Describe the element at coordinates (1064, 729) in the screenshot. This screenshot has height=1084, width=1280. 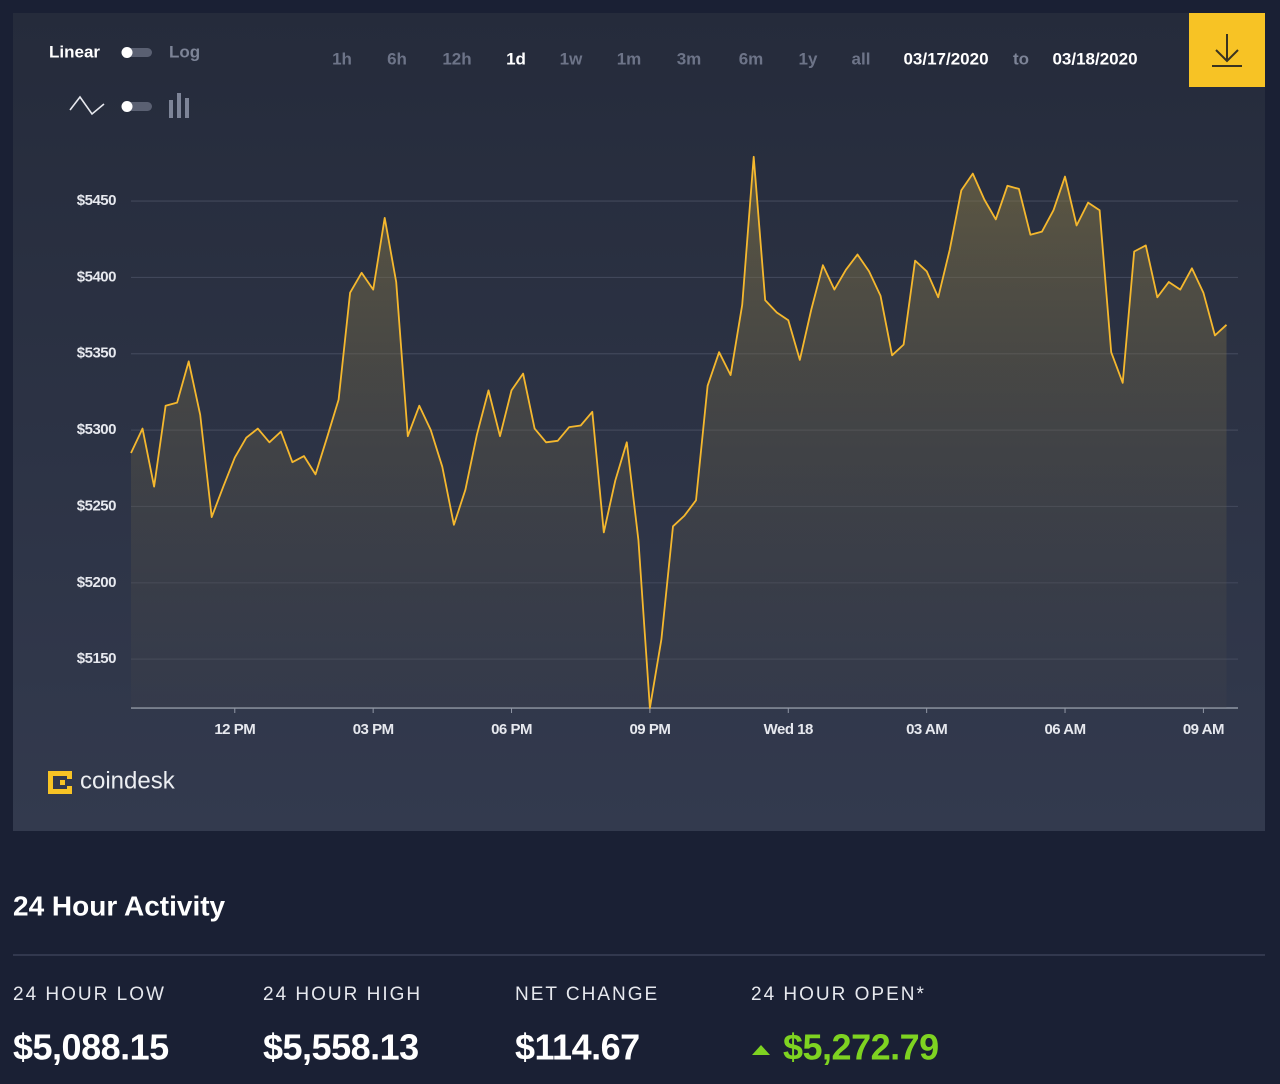
I see `x-tick-label: 06 AM` at that location.